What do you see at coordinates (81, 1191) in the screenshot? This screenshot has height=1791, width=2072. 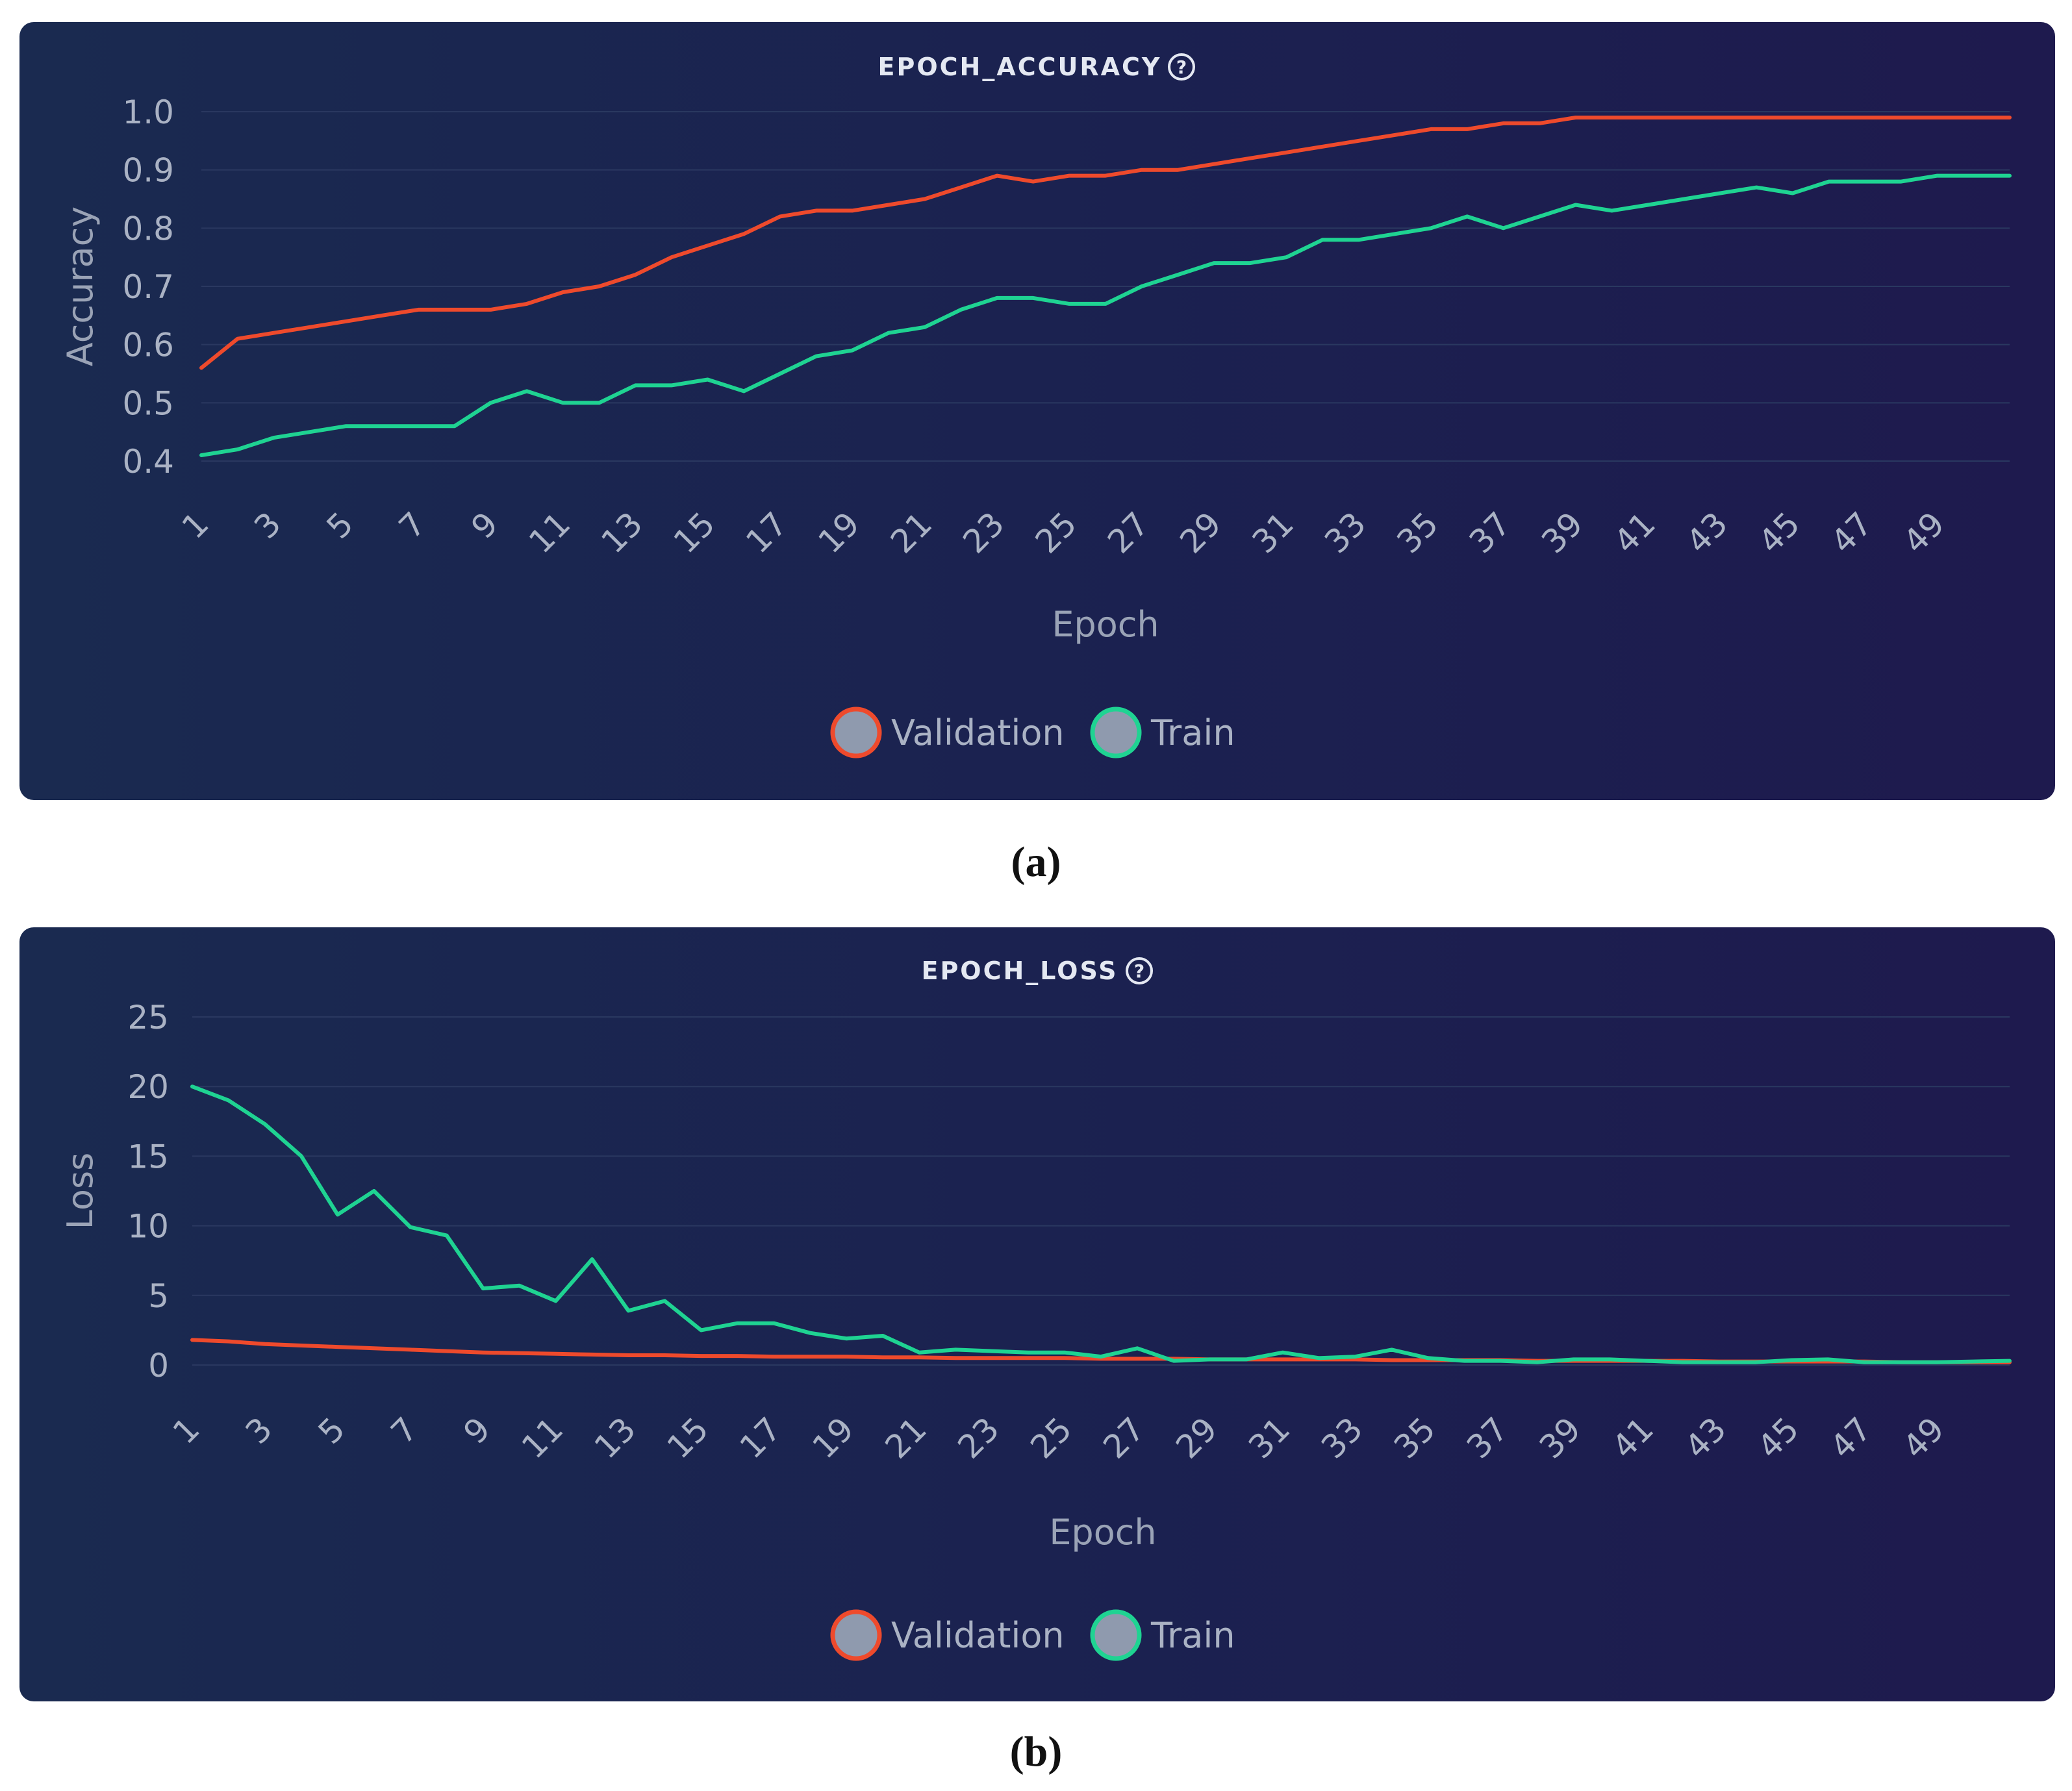 I see `y-axis-title: Loss` at bounding box center [81, 1191].